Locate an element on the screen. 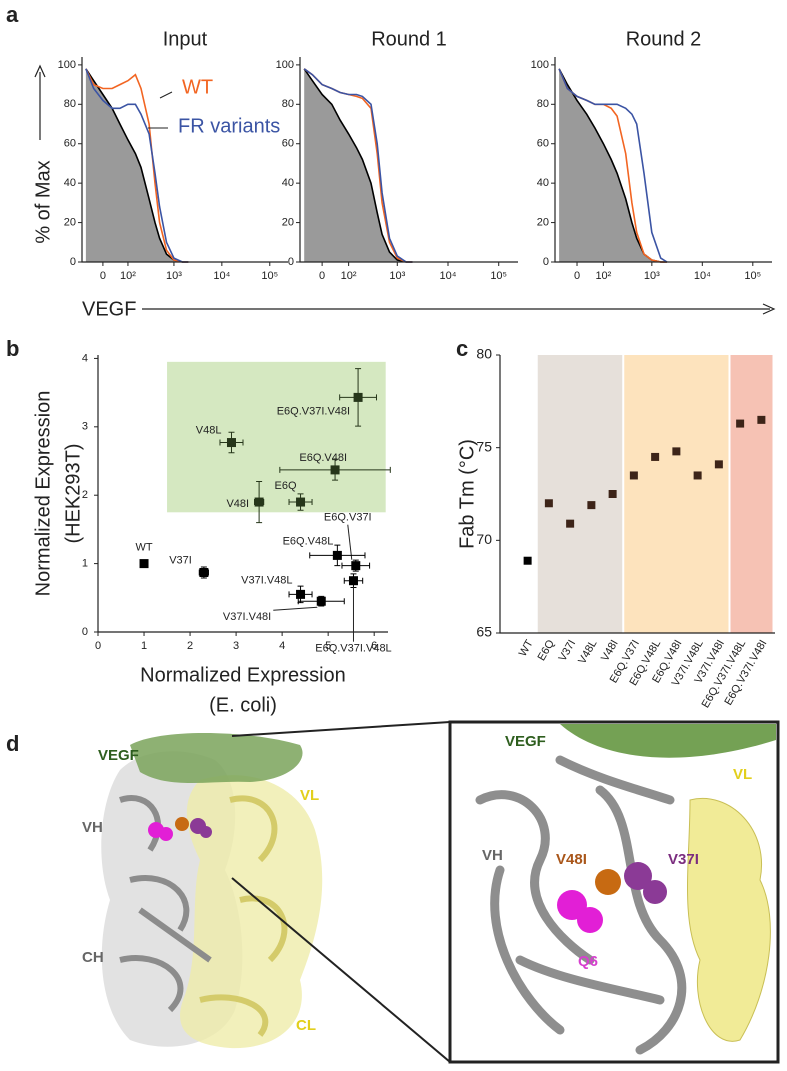 The height and width of the screenshot is (1071, 787). v37i-atoms is located at coordinates (638, 876).